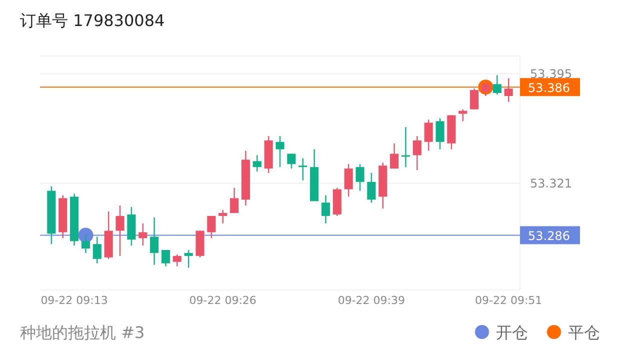 The width and height of the screenshot is (620, 352). What do you see at coordinates (549, 88) in the screenshot?
I see `ref-line-label: 53.386` at bounding box center [549, 88].